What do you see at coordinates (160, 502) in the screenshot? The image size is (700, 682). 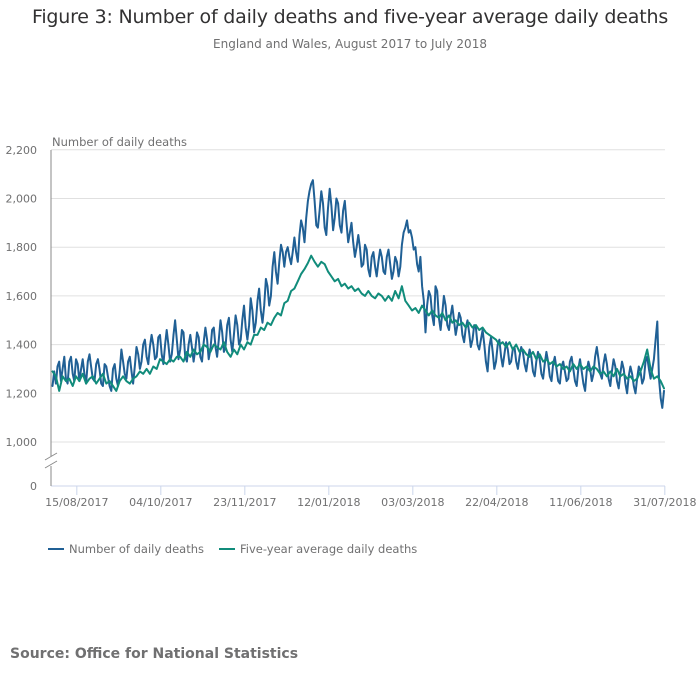 I see `x-tick-label: 04/10/2017` at bounding box center [160, 502].